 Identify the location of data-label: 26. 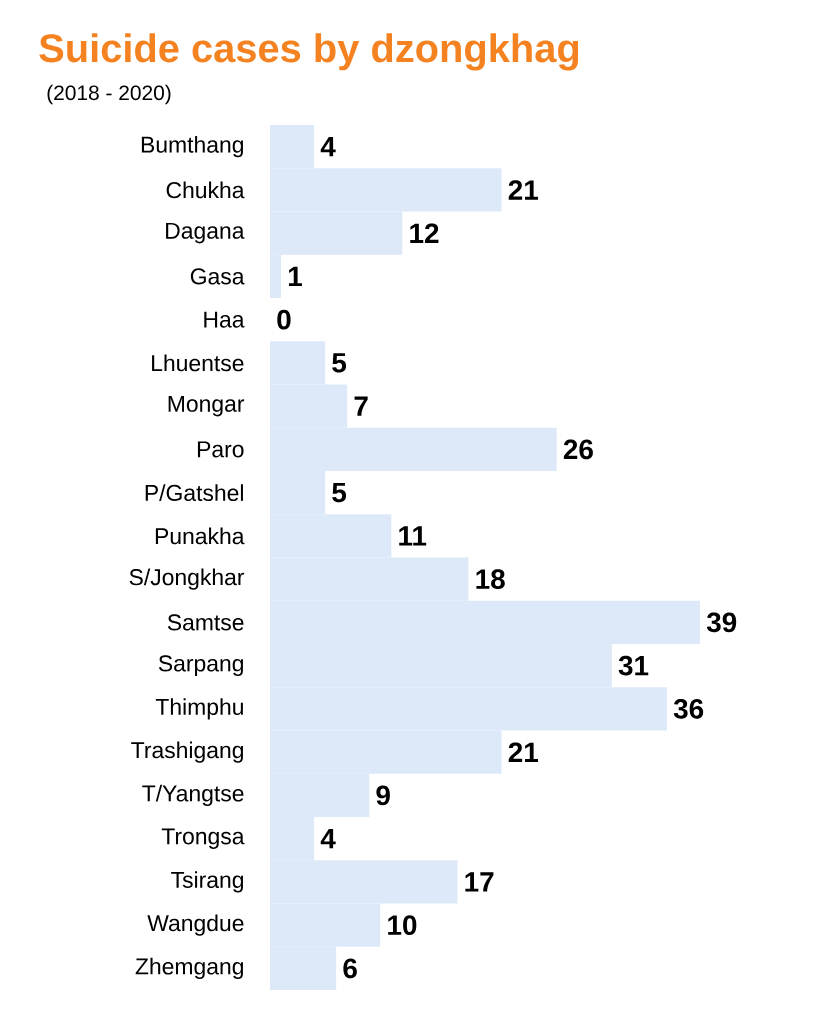
(578, 449).